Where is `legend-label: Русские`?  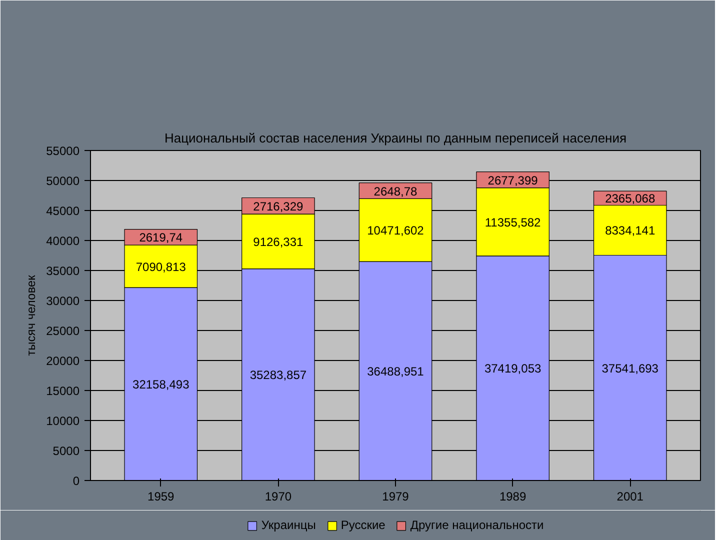 legend-label: Русские is located at coordinates (363, 525).